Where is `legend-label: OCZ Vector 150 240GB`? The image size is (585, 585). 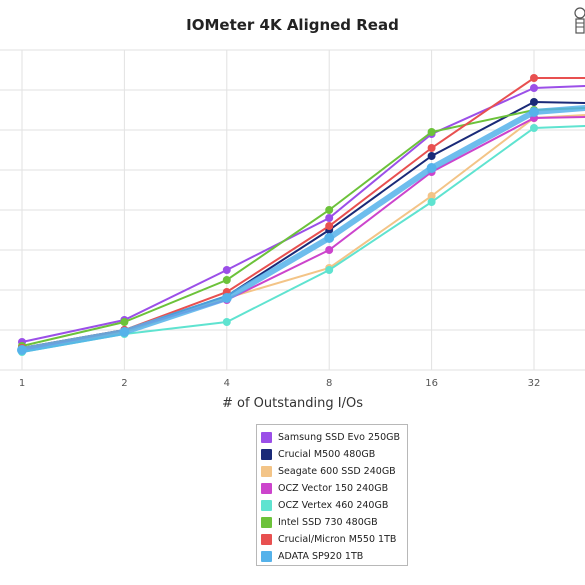 legend-label: OCZ Vector 150 240GB is located at coordinates (333, 488).